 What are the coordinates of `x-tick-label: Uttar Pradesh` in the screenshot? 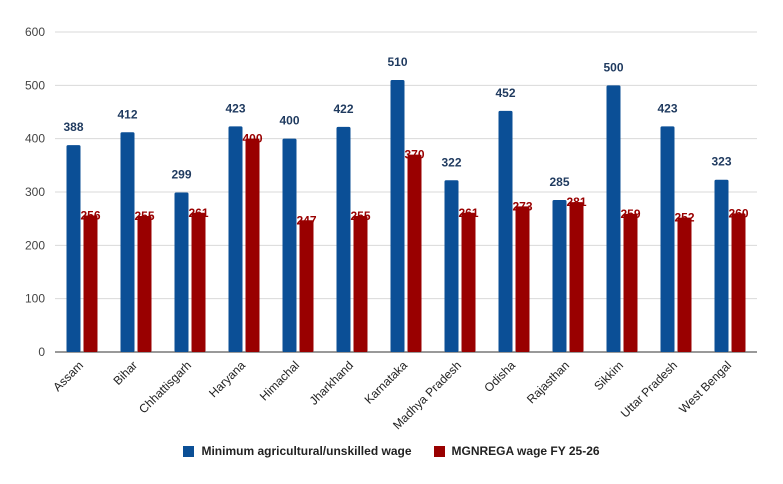 It's located at (649, 389).